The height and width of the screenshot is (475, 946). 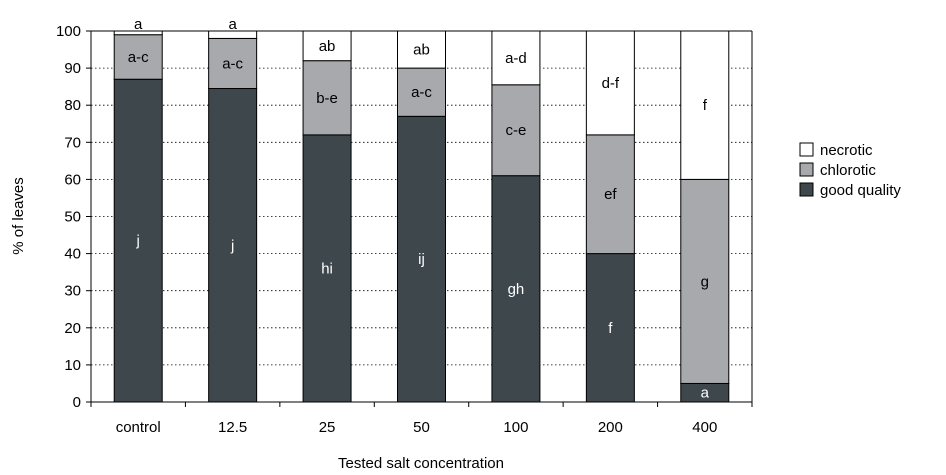 What do you see at coordinates (77, 402) in the screenshot?
I see `y-tick-label: 0` at bounding box center [77, 402].